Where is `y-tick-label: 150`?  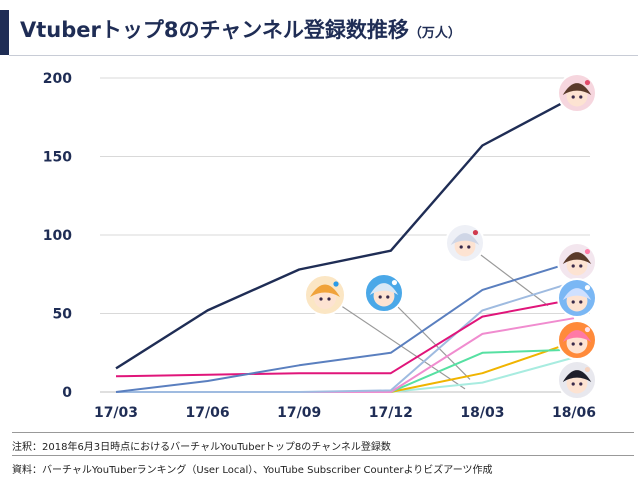
y-tick-label: 150 is located at coordinates (57, 158).